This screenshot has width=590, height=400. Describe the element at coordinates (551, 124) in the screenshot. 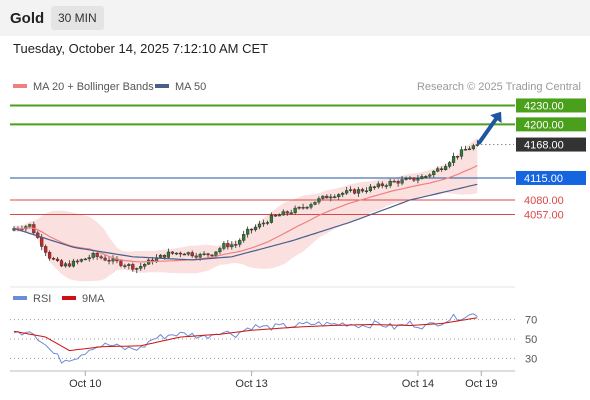

I see `level-badge-resistance` at that location.